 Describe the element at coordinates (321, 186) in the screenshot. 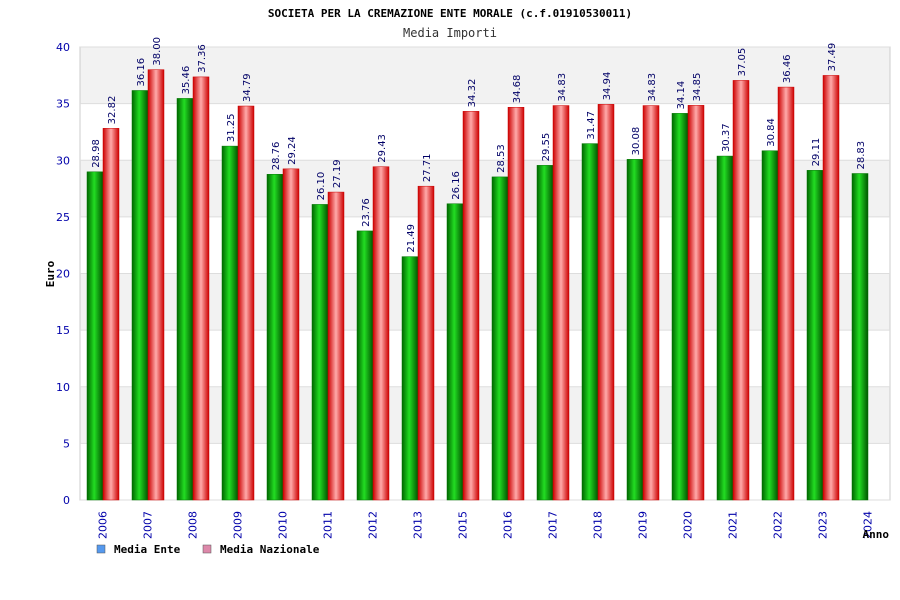

I see `data-label: 26.10` at that location.